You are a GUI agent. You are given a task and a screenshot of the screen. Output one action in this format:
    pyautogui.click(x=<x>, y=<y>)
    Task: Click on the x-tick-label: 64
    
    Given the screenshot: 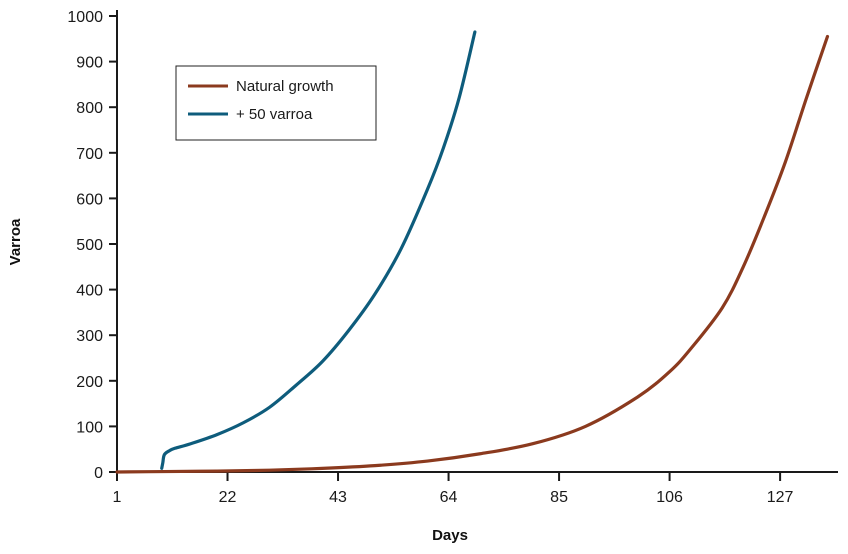 What is the action you would take?
    pyautogui.click(x=449, y=497)
    